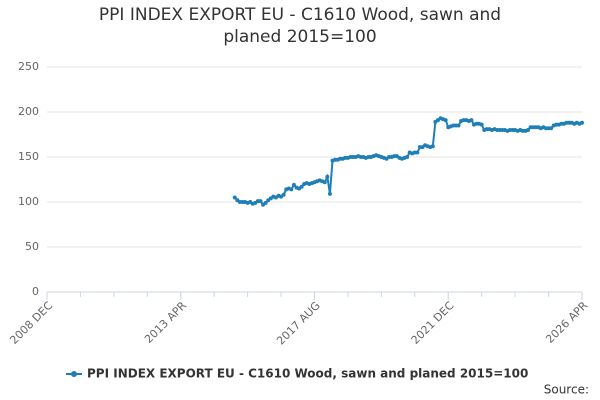  Describe the element at coordinates (408, 162) in the screenshot. I see `data-line` at that location.